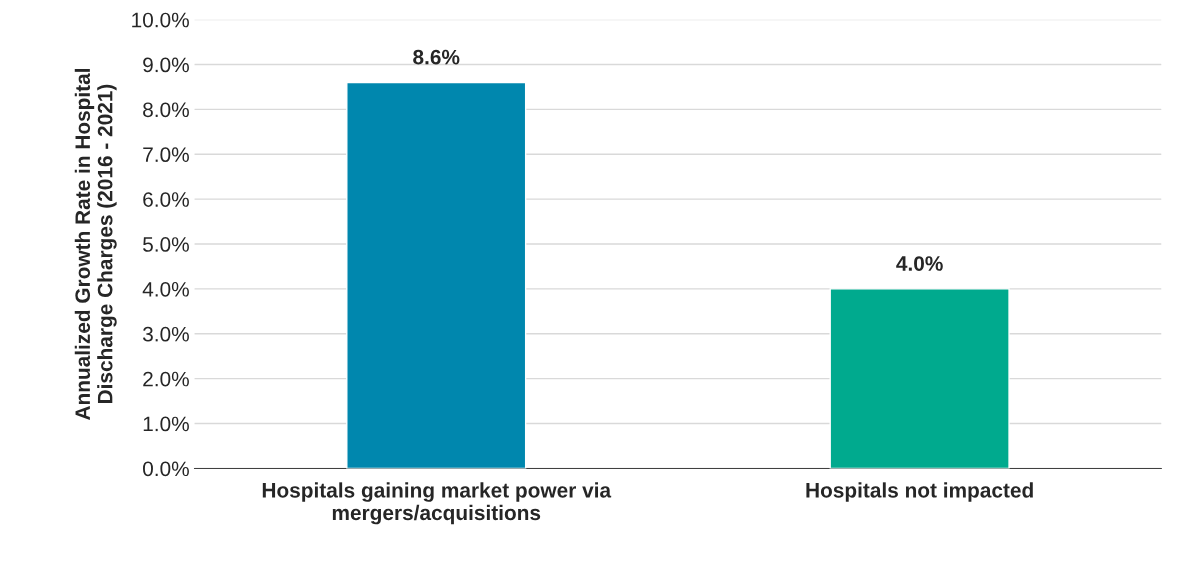  I want to click on y-tick-label: 2.0%, so click(166, 379).